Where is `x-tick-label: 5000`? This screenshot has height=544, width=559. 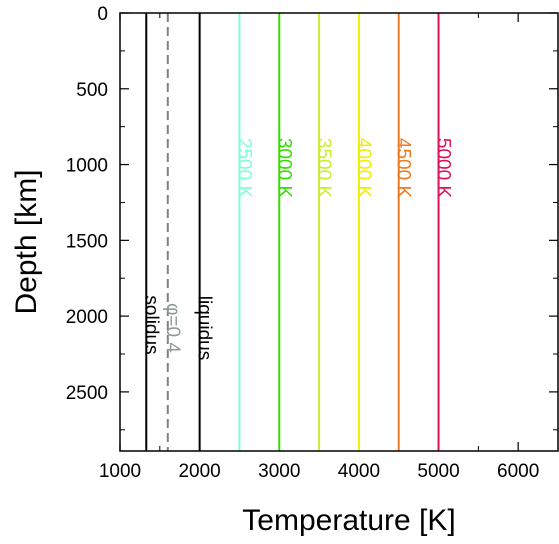
x-tick-label: 5000 is located at coordinates (438, 471).